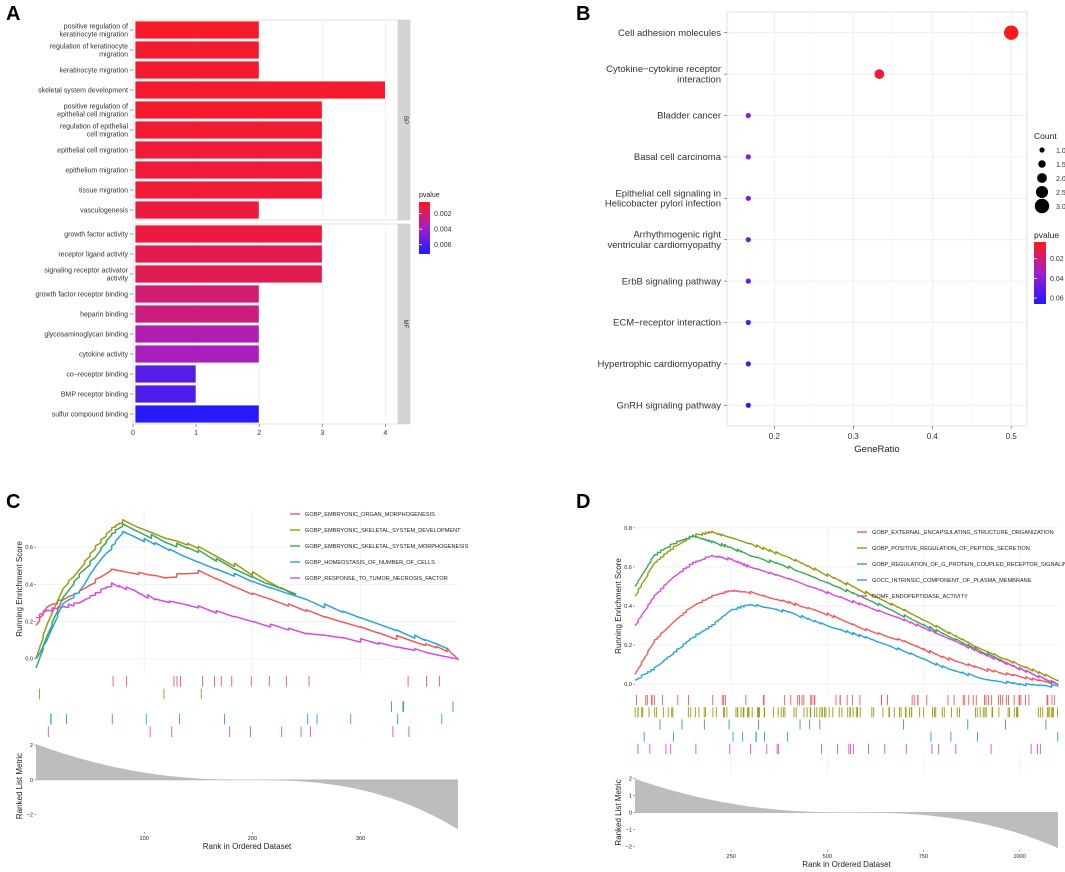  What do you see at coordinates (104, 314) in the screenshot?
I see `category-label: heparin binding` at bounding box center [104, 314].